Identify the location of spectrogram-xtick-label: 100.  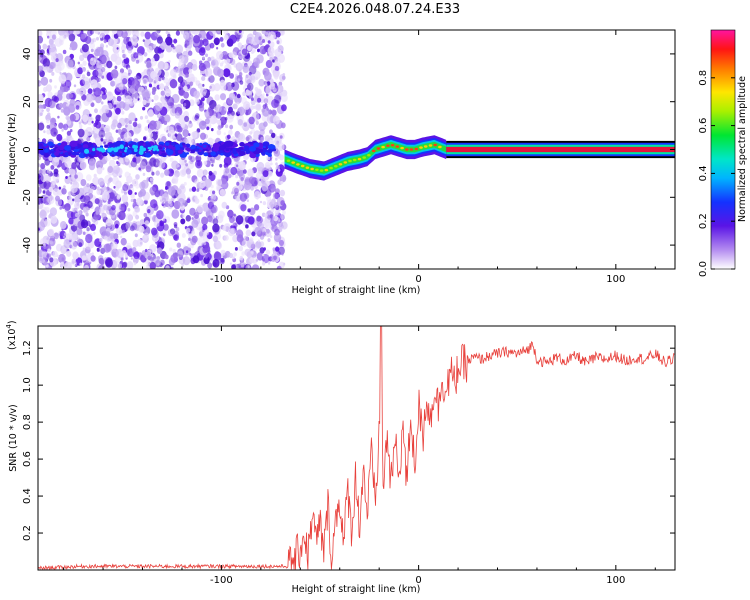
(615, 279).